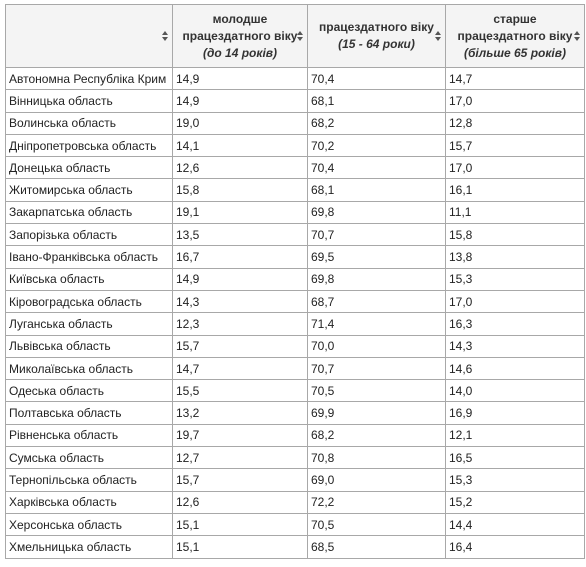 The image size is (586, 567). Describe the element at coordinates (89, 145) in the screenshot. I see `region-cell: Дніпропетровська область` at that location.